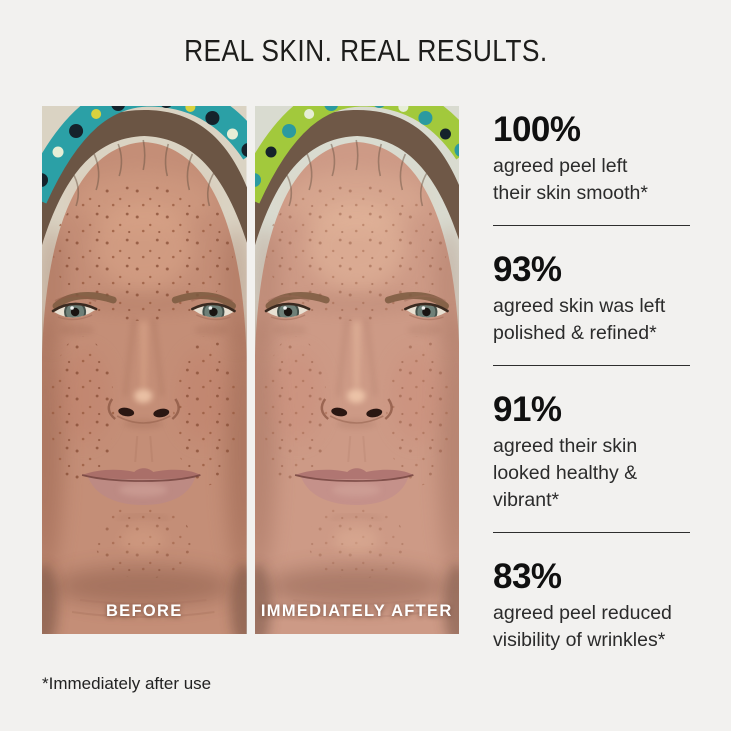 Image resolution: width=731 pixels, height=731 pixels. I want to click on stat-polished-line1: agreed skin was left, so click(579, 306).